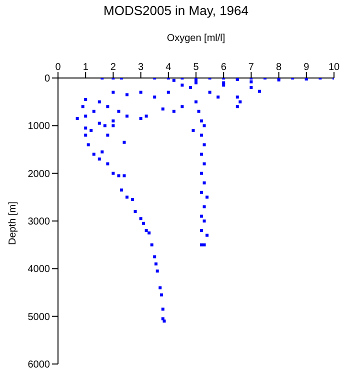  Describe the element at coordinates (223, 67) in the screenshot. I see `x-tick-label: 6` at that location.